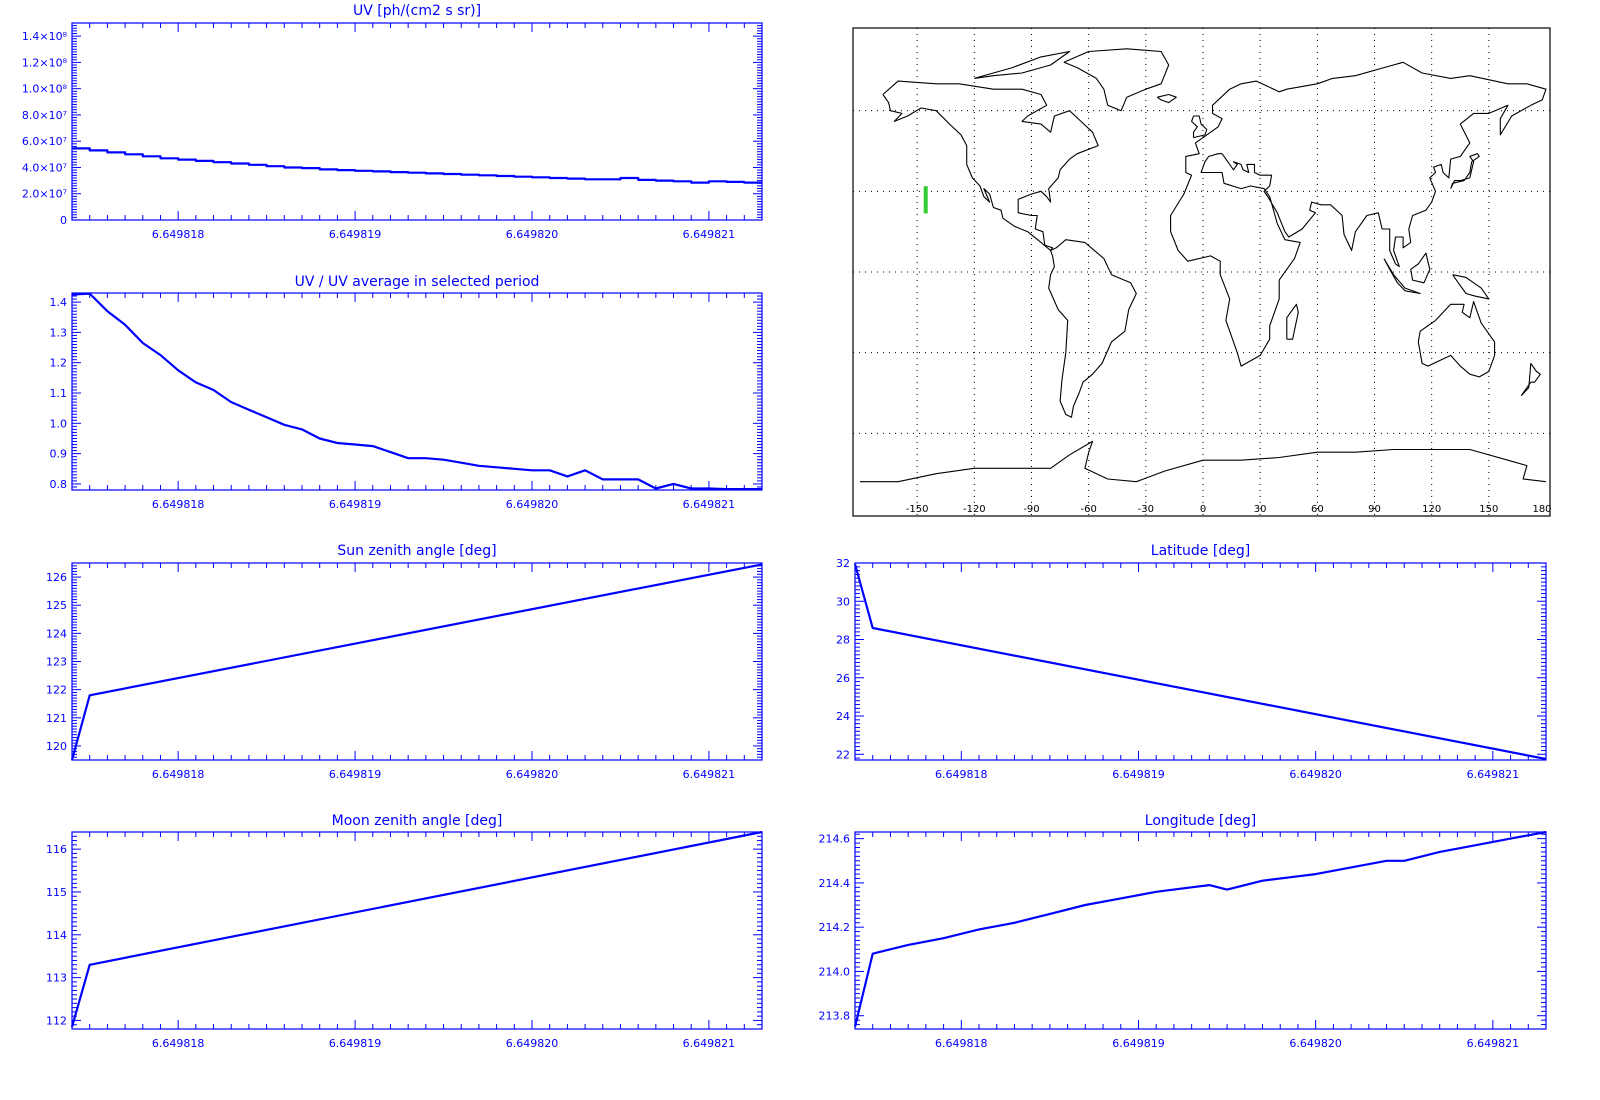  I want to click on y-tick-label: 120, so click(56, 746).